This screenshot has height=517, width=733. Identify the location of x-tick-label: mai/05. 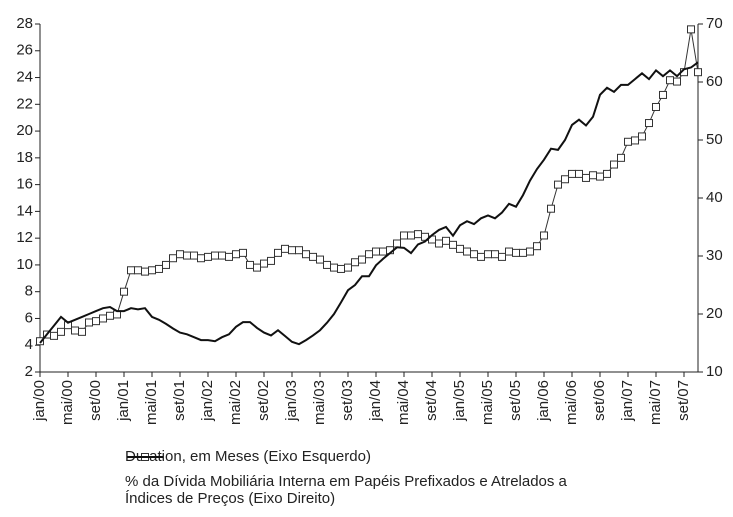
(487, 402).